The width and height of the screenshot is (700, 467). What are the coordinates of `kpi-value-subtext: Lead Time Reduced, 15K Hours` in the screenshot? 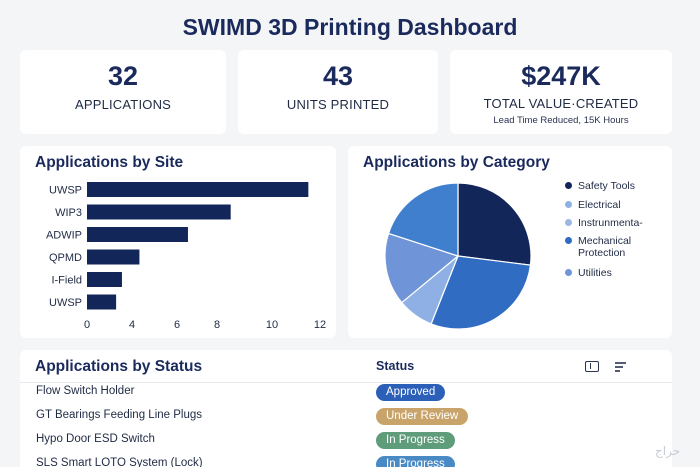 It's located at (561, 120).